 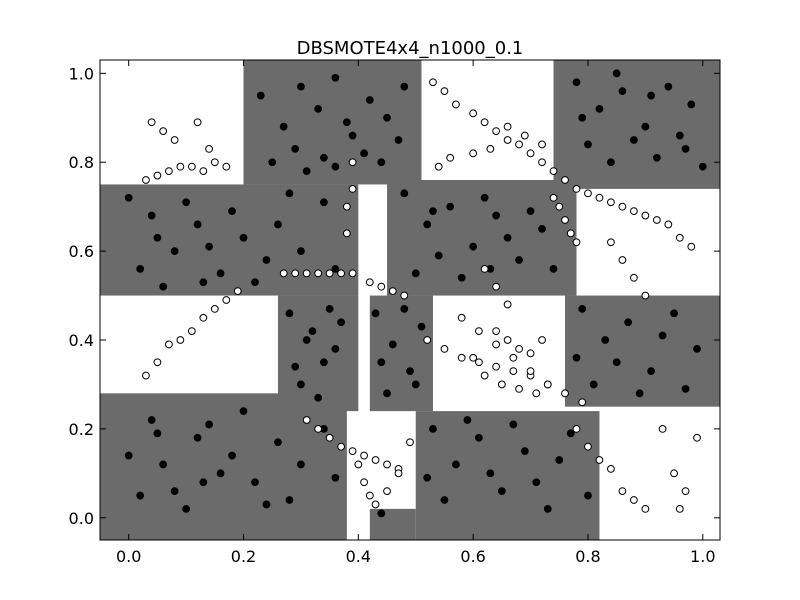 I want to click on y-tick-label: 0.6, so click(x=81, y=251).